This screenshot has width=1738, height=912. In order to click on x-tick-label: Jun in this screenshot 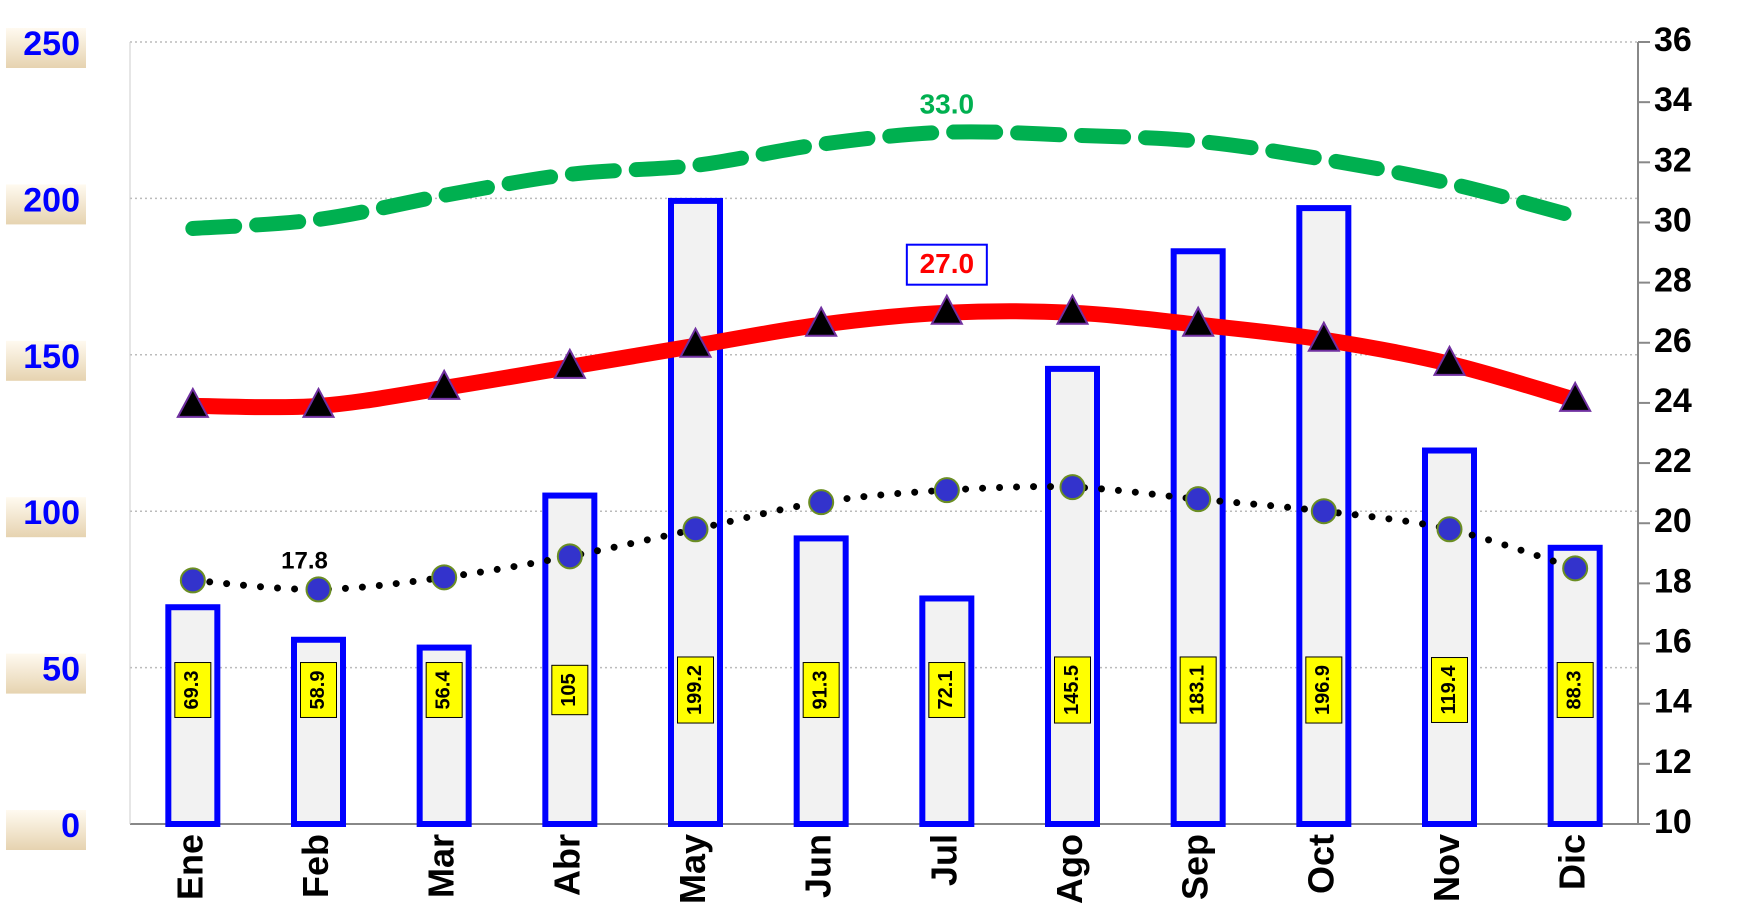, I will do `click(818, 866)`.